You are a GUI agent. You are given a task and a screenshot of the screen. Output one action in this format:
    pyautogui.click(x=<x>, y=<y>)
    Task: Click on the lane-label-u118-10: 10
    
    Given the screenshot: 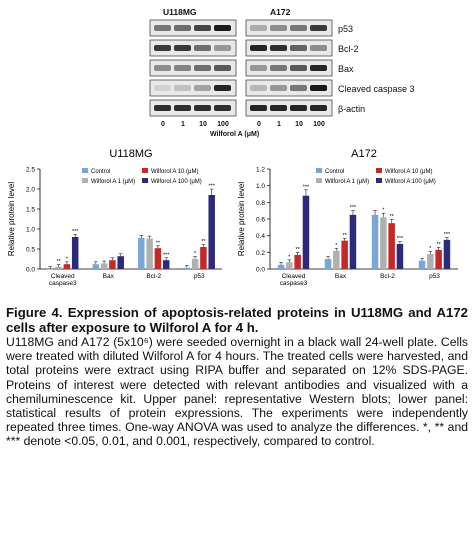 What is the action you would take?
    pyautogui.click(x=203, y=124)
    